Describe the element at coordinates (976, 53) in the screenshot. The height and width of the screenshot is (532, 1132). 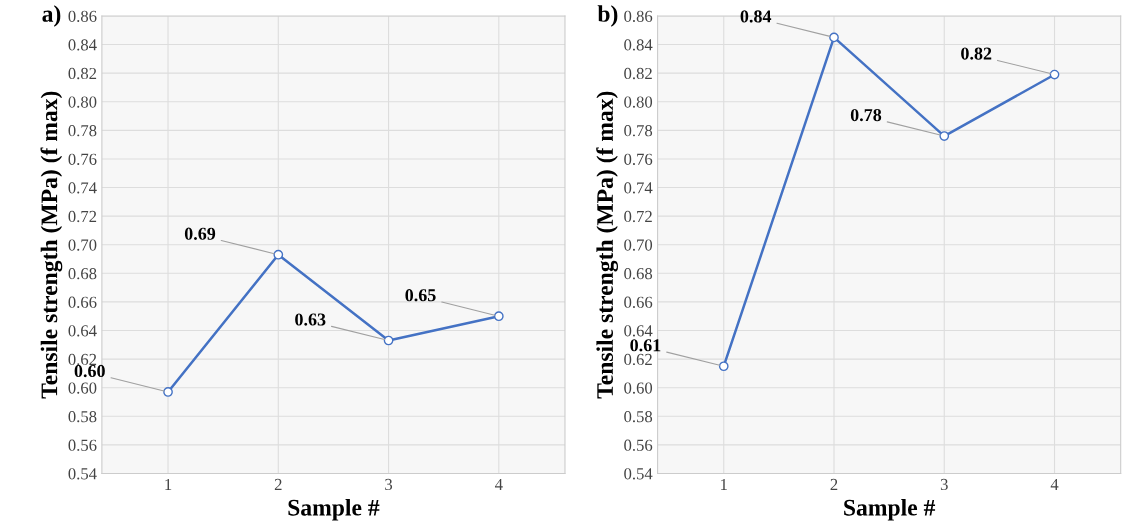
I see `data-label: 0.82` at that location.